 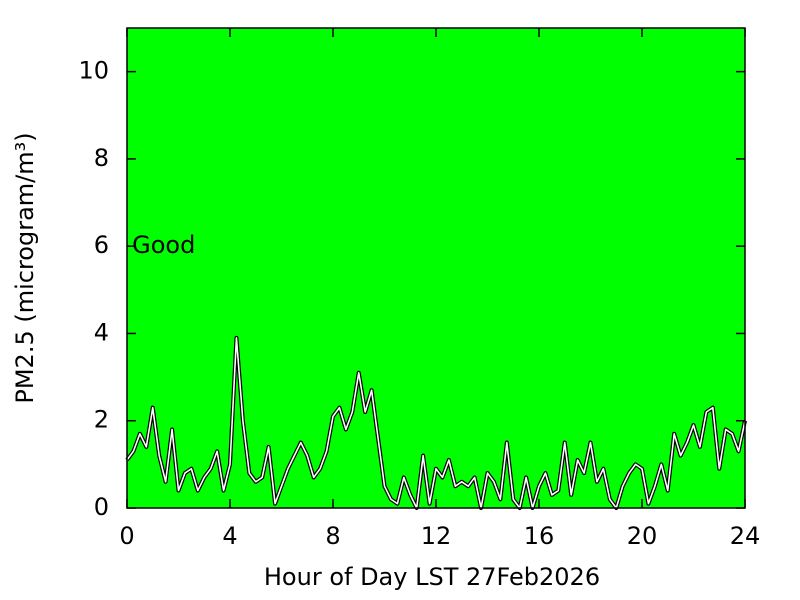 I want to click on y-tick-label: 8, so click(x=101, y=158).